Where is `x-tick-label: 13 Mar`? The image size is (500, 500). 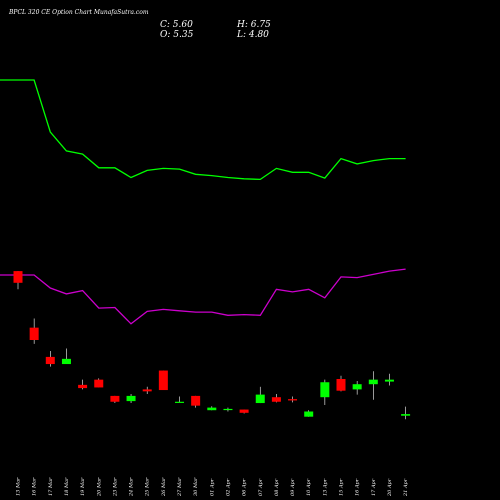 x-tick-label: 13 Mar is located at coordinates (19, 486).